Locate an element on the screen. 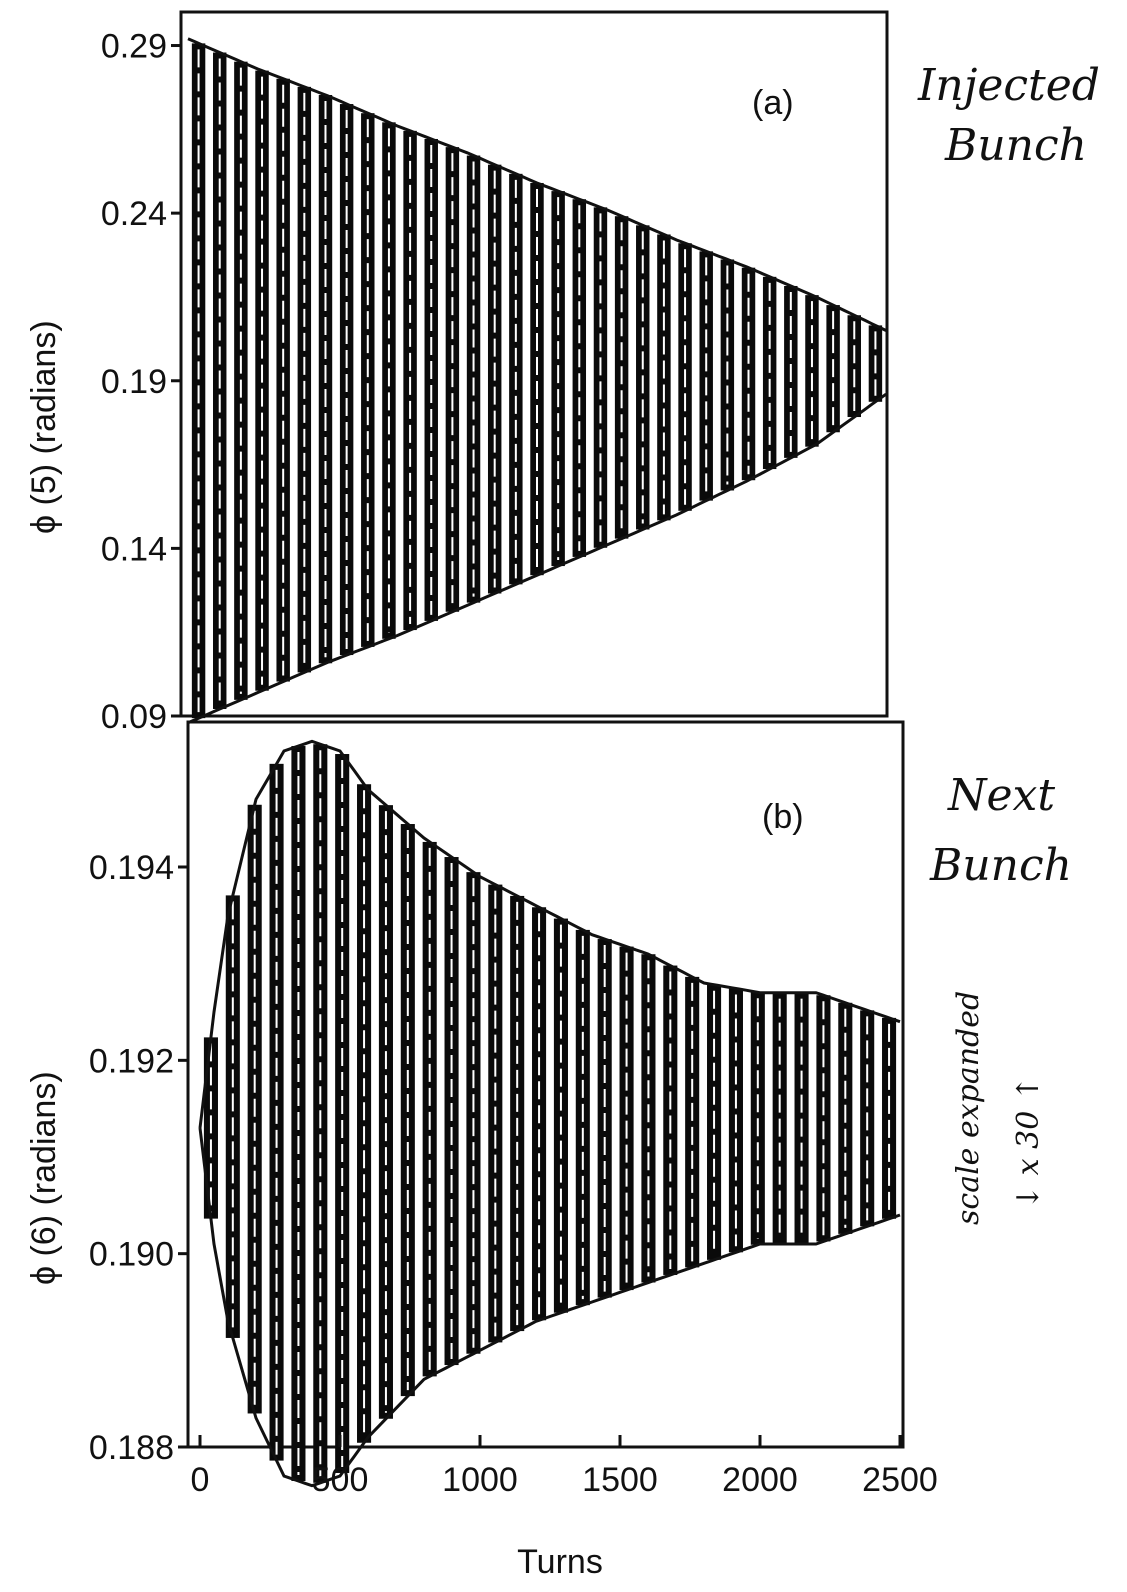 This screenshot has width=1127, height=1592. panel-b-y-axis: 0.188 0.190 0.192 0.194 is located at coordinates (138, 1158).